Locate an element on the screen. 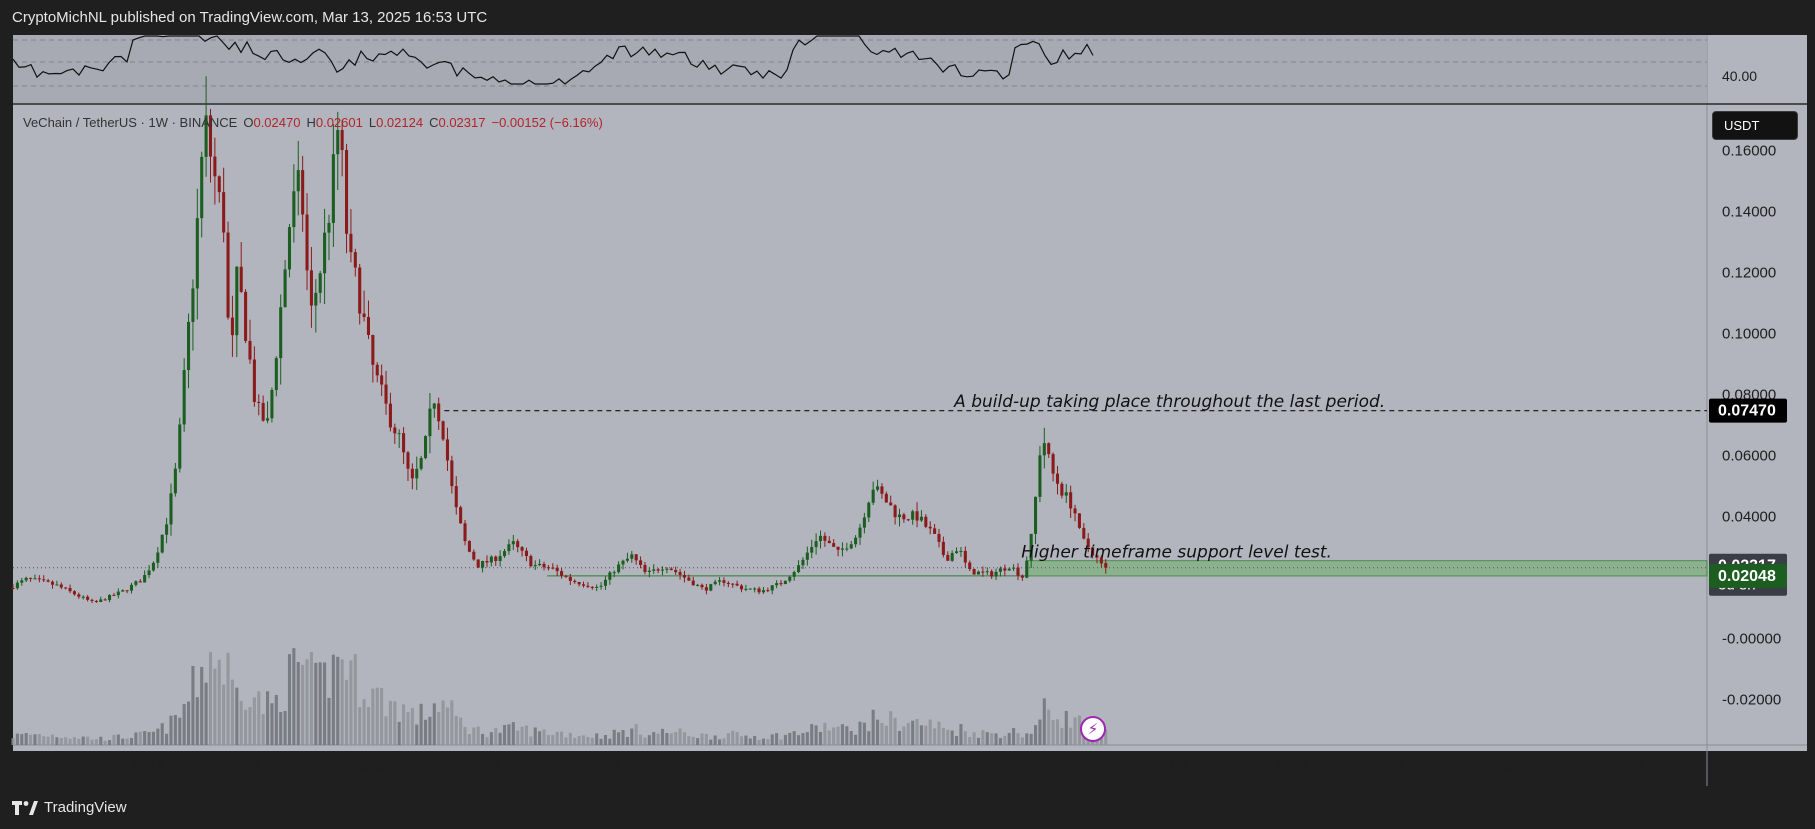 This screenshot has height=829, width=1815. time-tick-label: 2027 is located at coordinates (1520, 765).